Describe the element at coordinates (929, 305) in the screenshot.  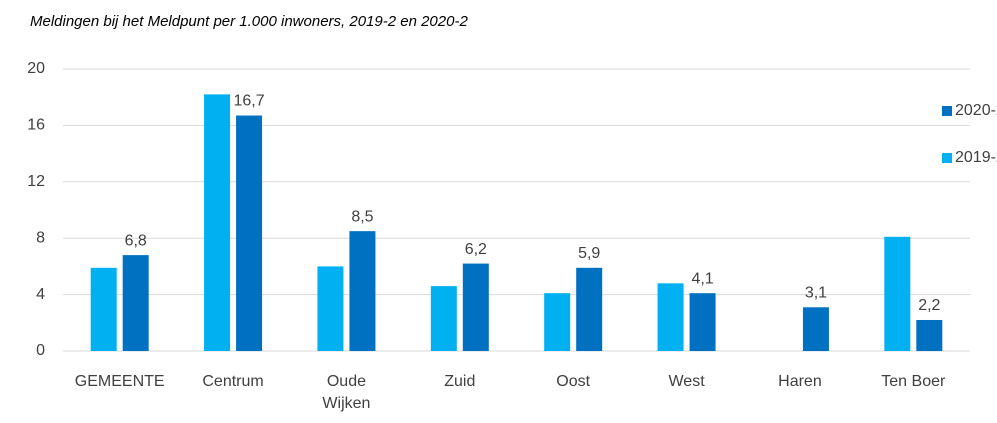
I see `value-label: 2,2` at that location.